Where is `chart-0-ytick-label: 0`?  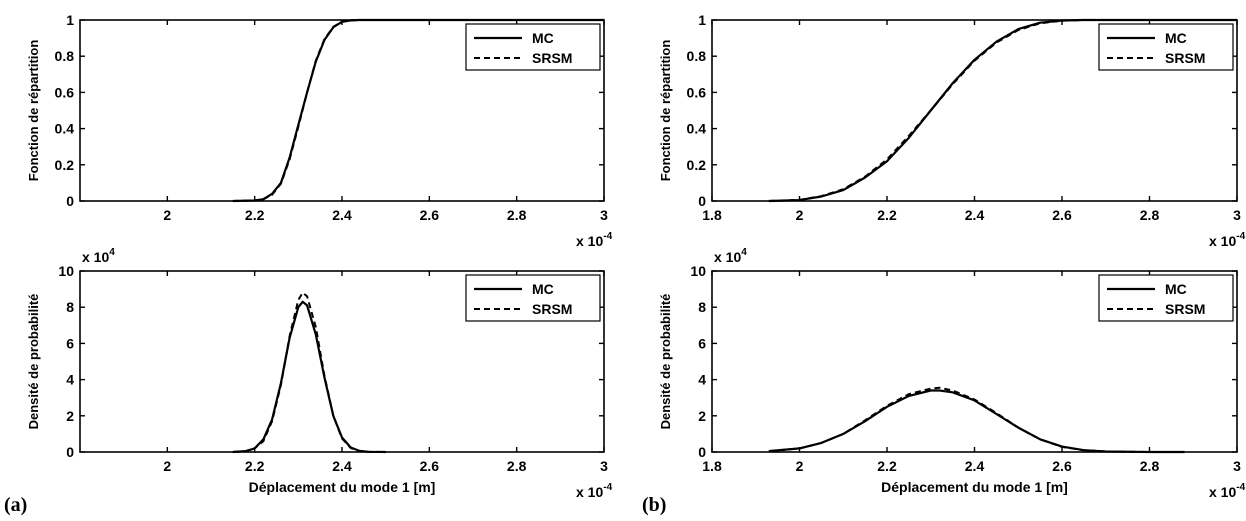
chart-0-ytick-label: 0 is located at coordinates (70, 201).